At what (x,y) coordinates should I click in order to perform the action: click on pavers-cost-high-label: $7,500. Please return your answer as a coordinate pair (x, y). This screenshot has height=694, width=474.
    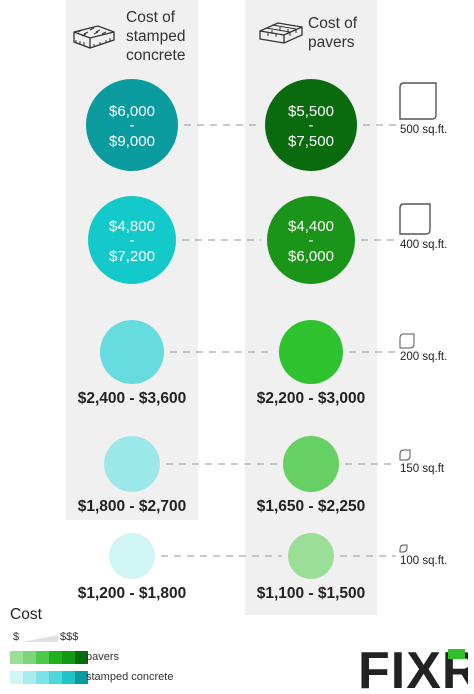
    Looking at the image, I should click on (311, 141).